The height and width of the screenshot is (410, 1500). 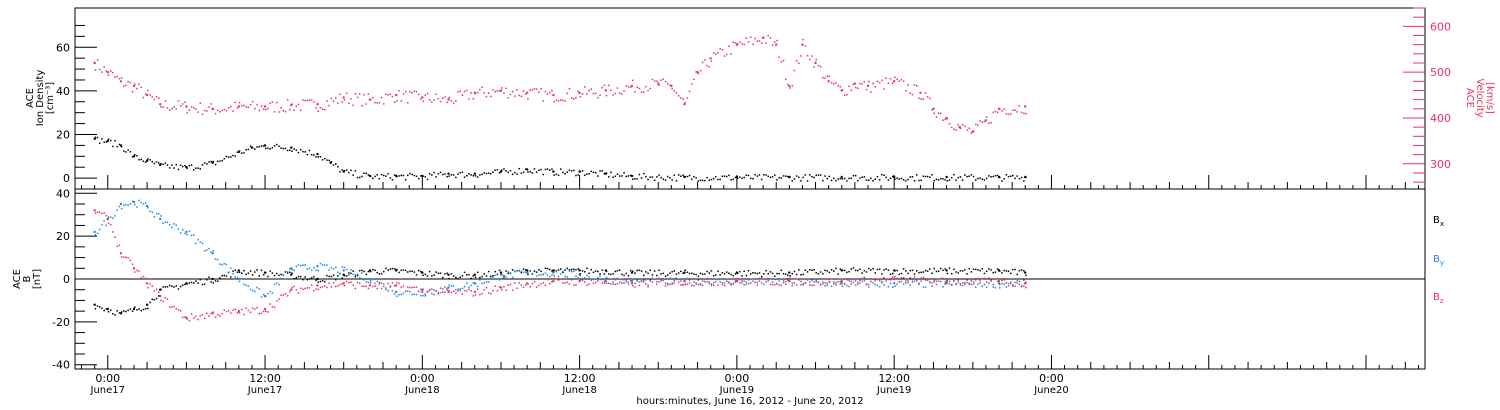 What do you see at coordinates (579, 390) in the screenshot?
I see `x-tick-date: June18` at bounding box center [579, 390].